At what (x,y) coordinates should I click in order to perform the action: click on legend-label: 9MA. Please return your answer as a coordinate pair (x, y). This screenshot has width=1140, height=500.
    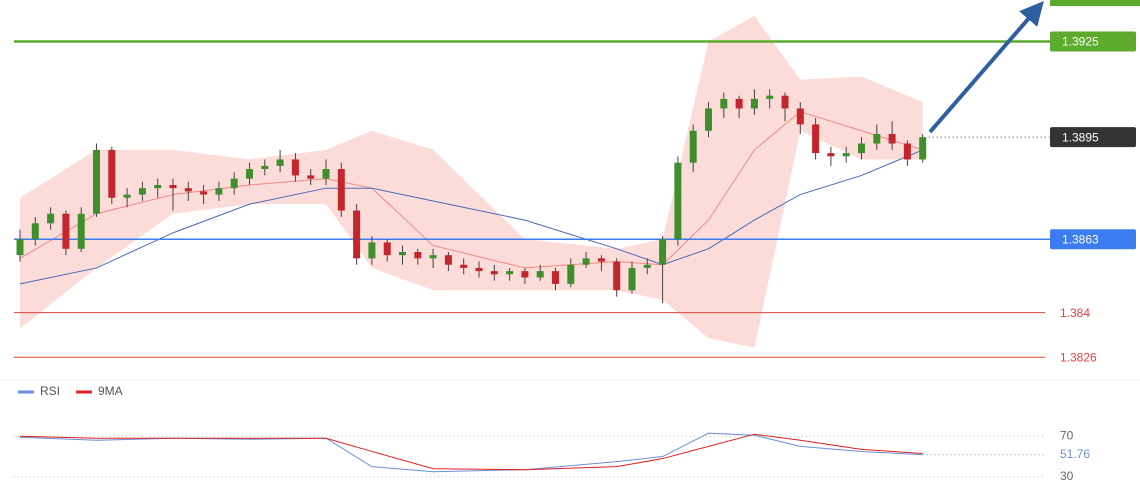
    Looking at the image, I should click on (110, 391).